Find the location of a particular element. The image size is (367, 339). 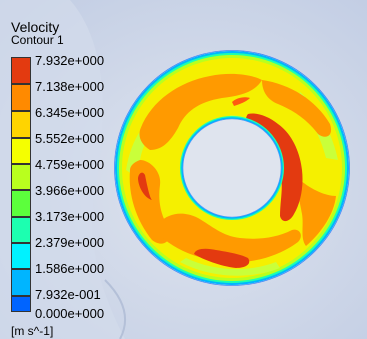

legend-label-1: 7.138e+000 is located at coordinates (70, 86).